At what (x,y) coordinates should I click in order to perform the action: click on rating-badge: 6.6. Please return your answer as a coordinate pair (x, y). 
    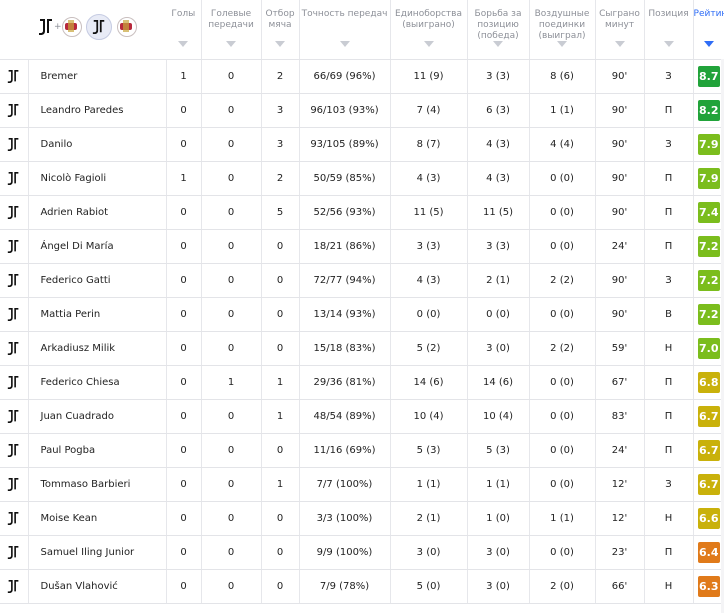
    Looking at the image, I should click on (708, 518).